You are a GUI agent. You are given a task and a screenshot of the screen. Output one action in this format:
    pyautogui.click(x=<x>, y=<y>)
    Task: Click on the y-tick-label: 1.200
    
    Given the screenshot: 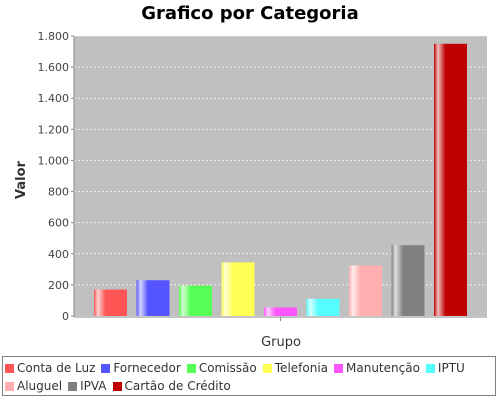 What is the action you would take?
    pyautogui.click(x=54, y=129)
    